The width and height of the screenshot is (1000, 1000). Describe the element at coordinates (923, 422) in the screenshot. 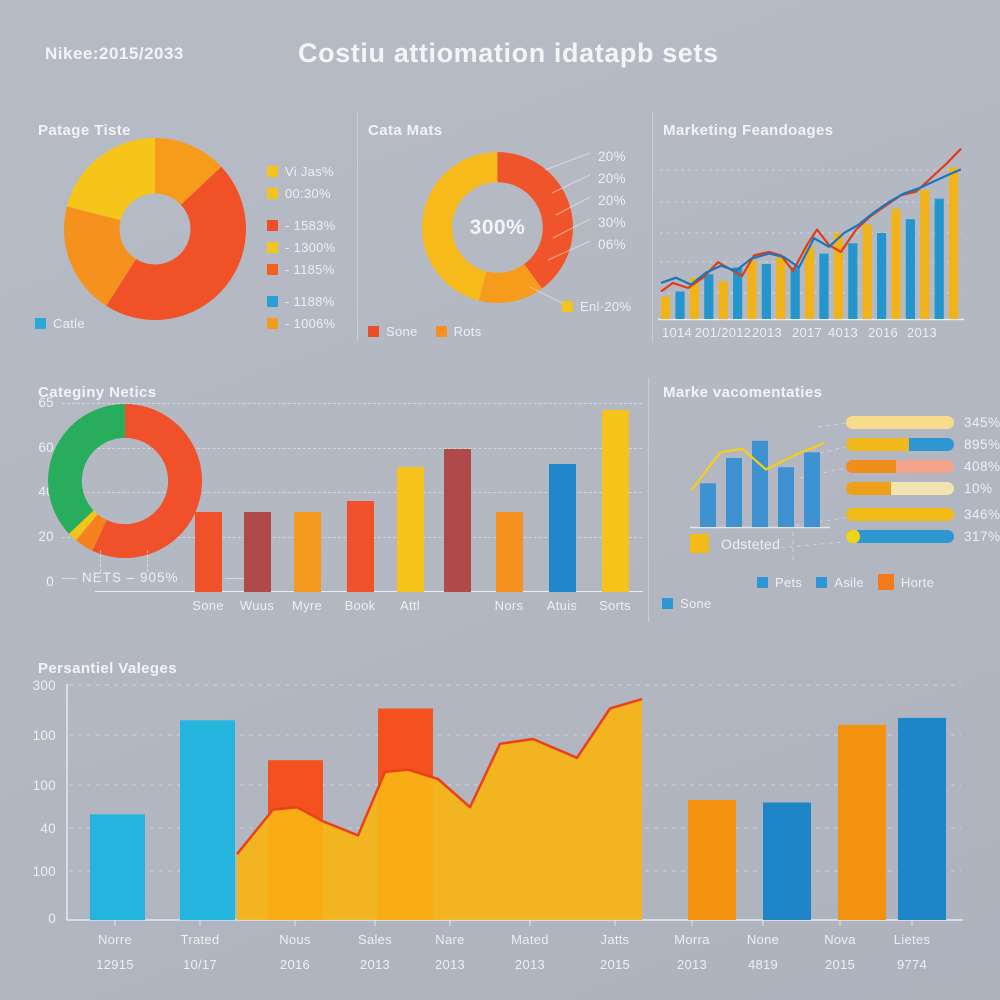

I see `progress-row: 345%` at that location.